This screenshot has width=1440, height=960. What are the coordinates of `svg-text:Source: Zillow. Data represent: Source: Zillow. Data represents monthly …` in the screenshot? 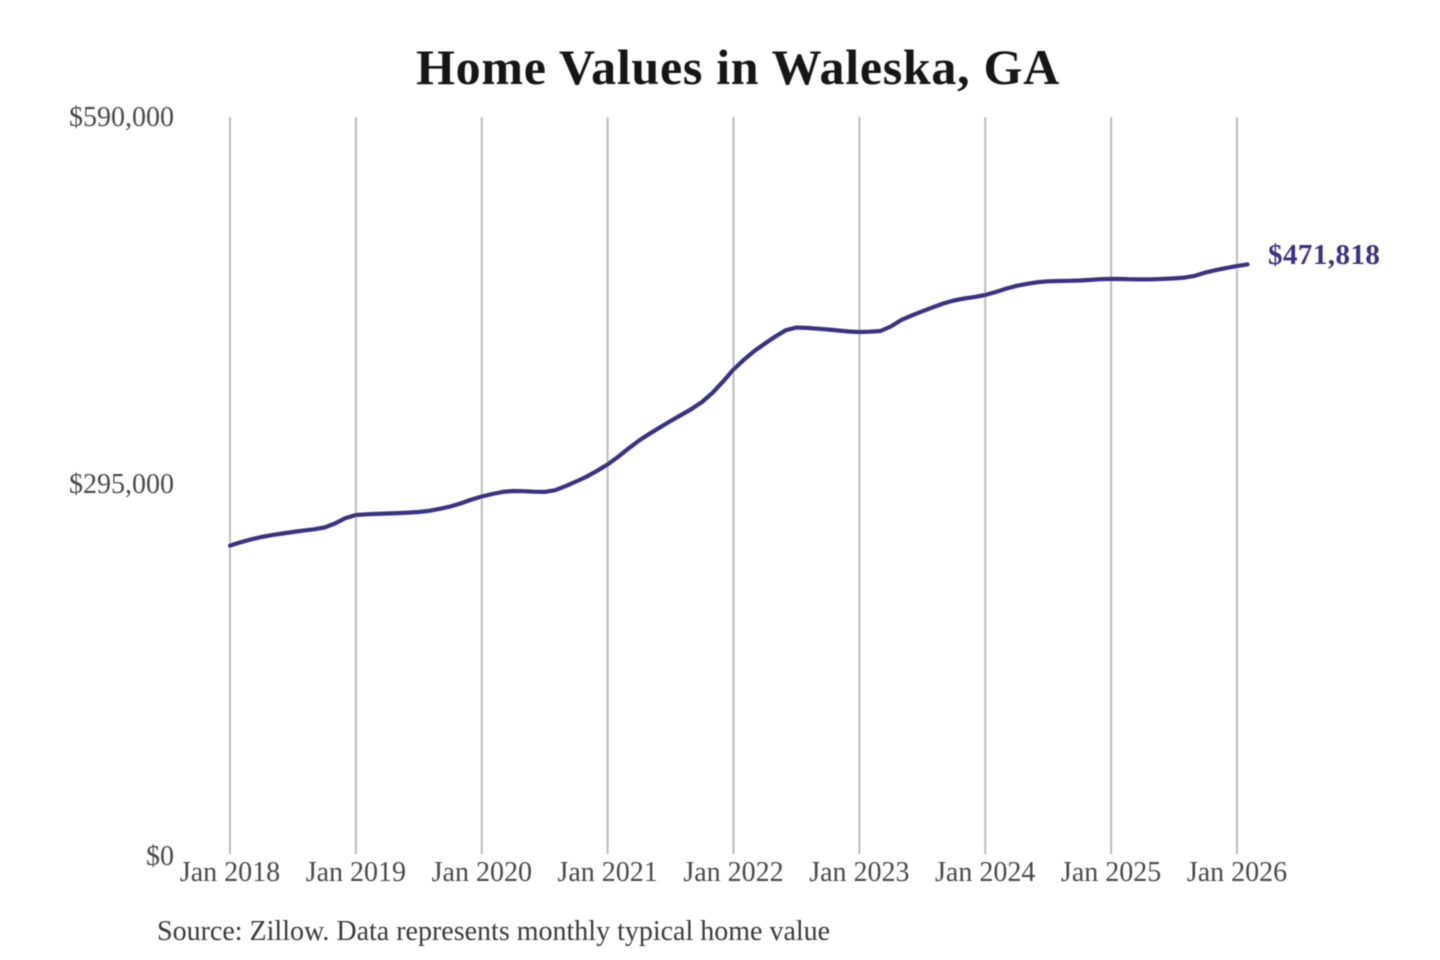 It's located at (493, 931).